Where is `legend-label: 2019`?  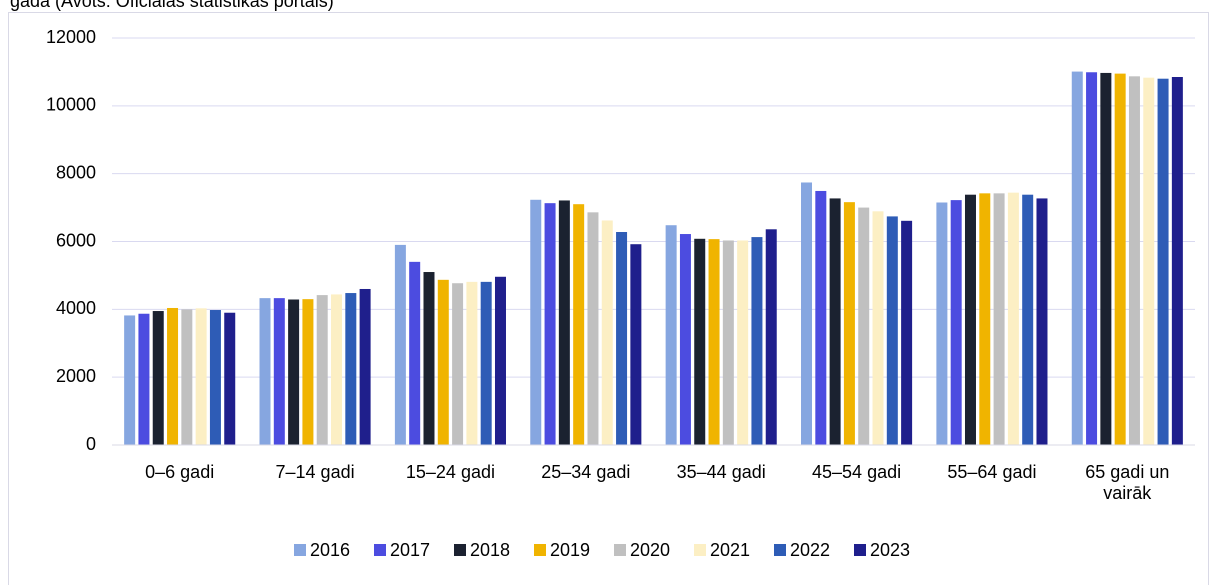
legend-label: 2019 is located at coordinates (570, 550).